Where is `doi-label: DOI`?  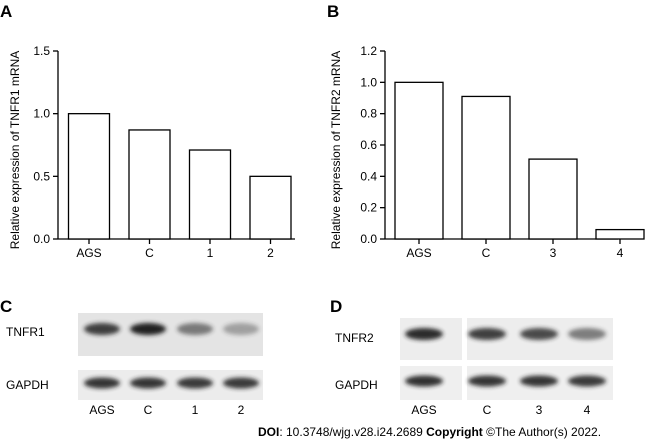 doi-label: DOI is located at coordinates (269, 432).